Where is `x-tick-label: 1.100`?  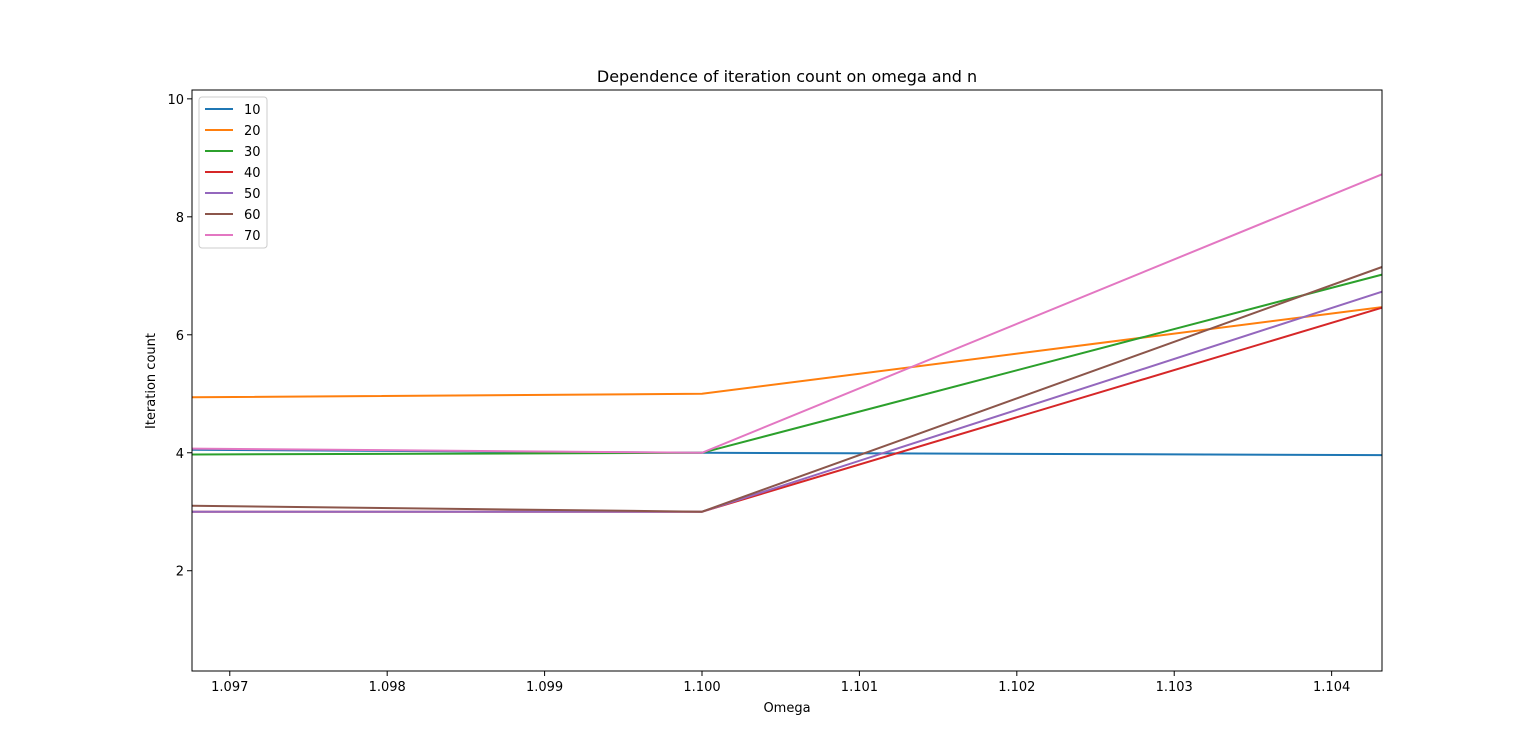 x-tick-label: 1.100 is located at coordinates (701, 687).